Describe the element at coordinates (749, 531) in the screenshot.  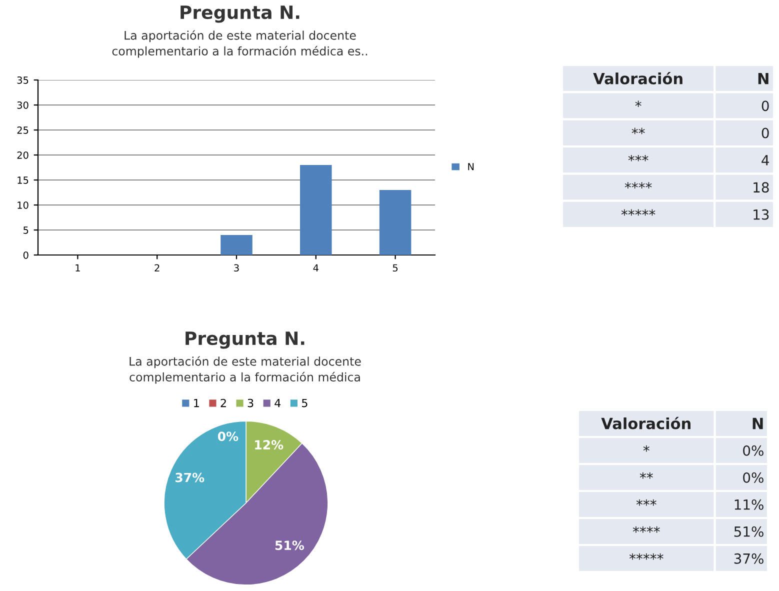
I see `text: 51%` at that location.